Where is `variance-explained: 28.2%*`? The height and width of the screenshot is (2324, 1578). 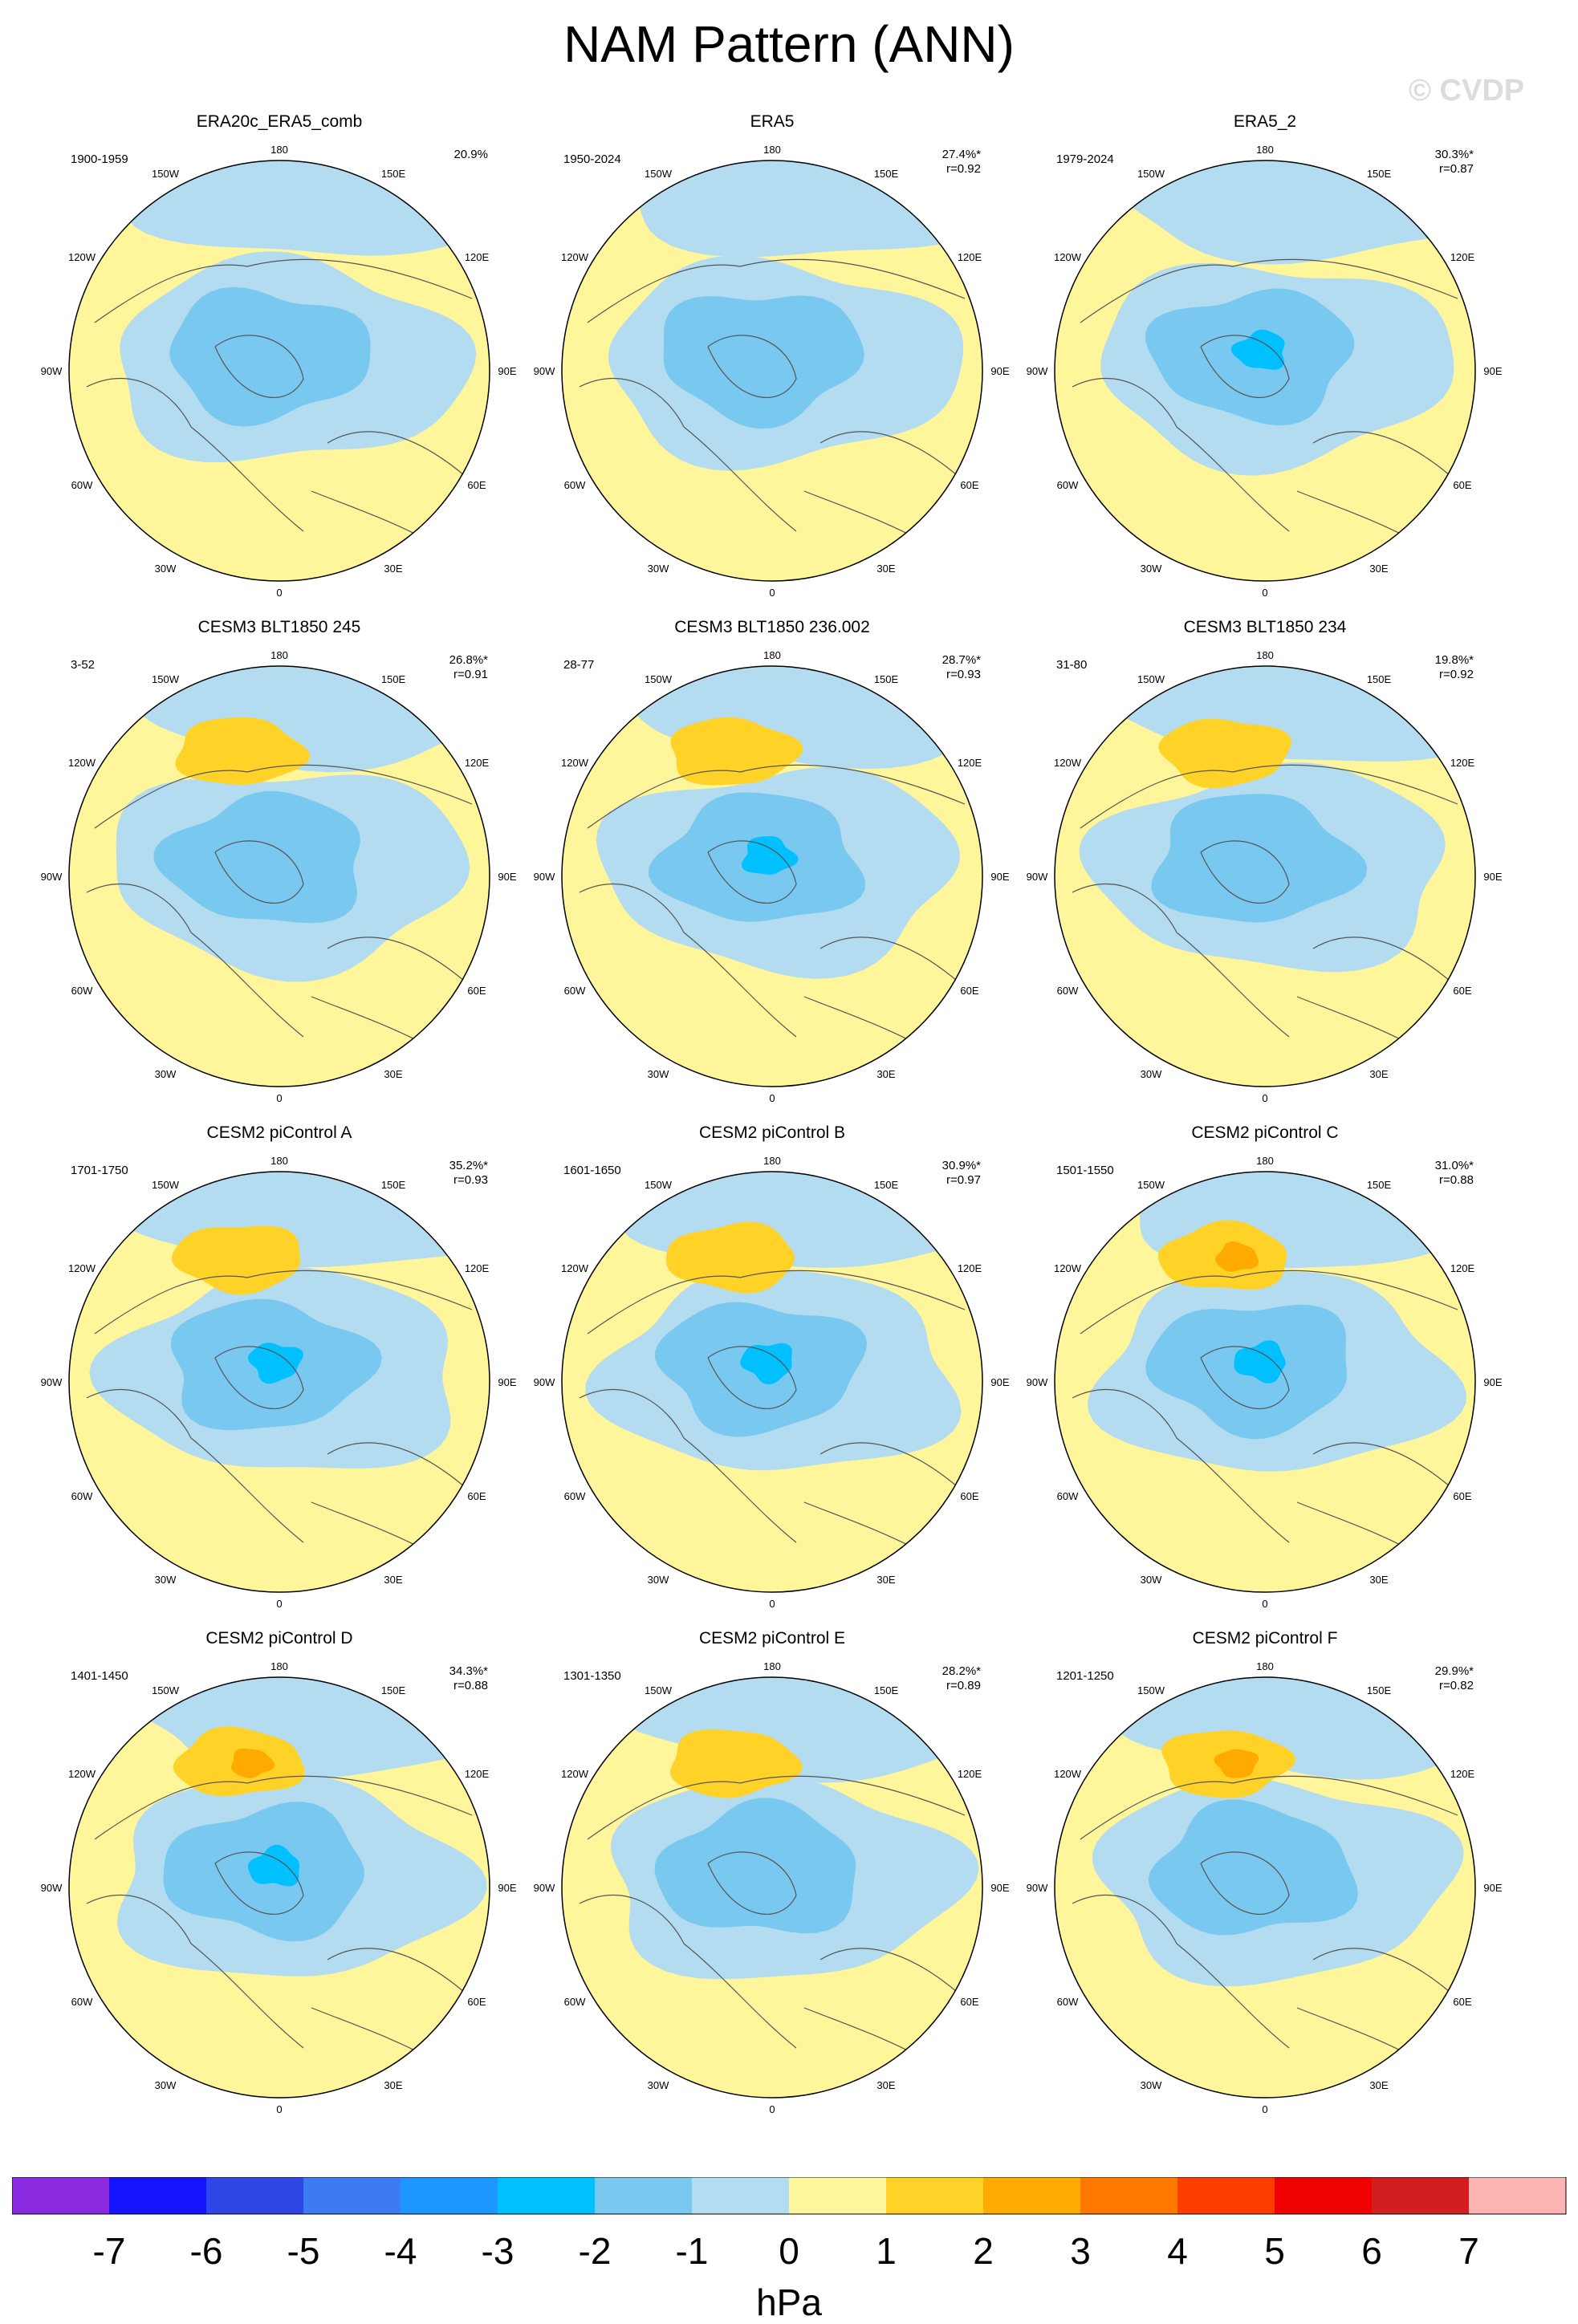
variance-explained: 28.2%* is located at coordinates (961, 1671).